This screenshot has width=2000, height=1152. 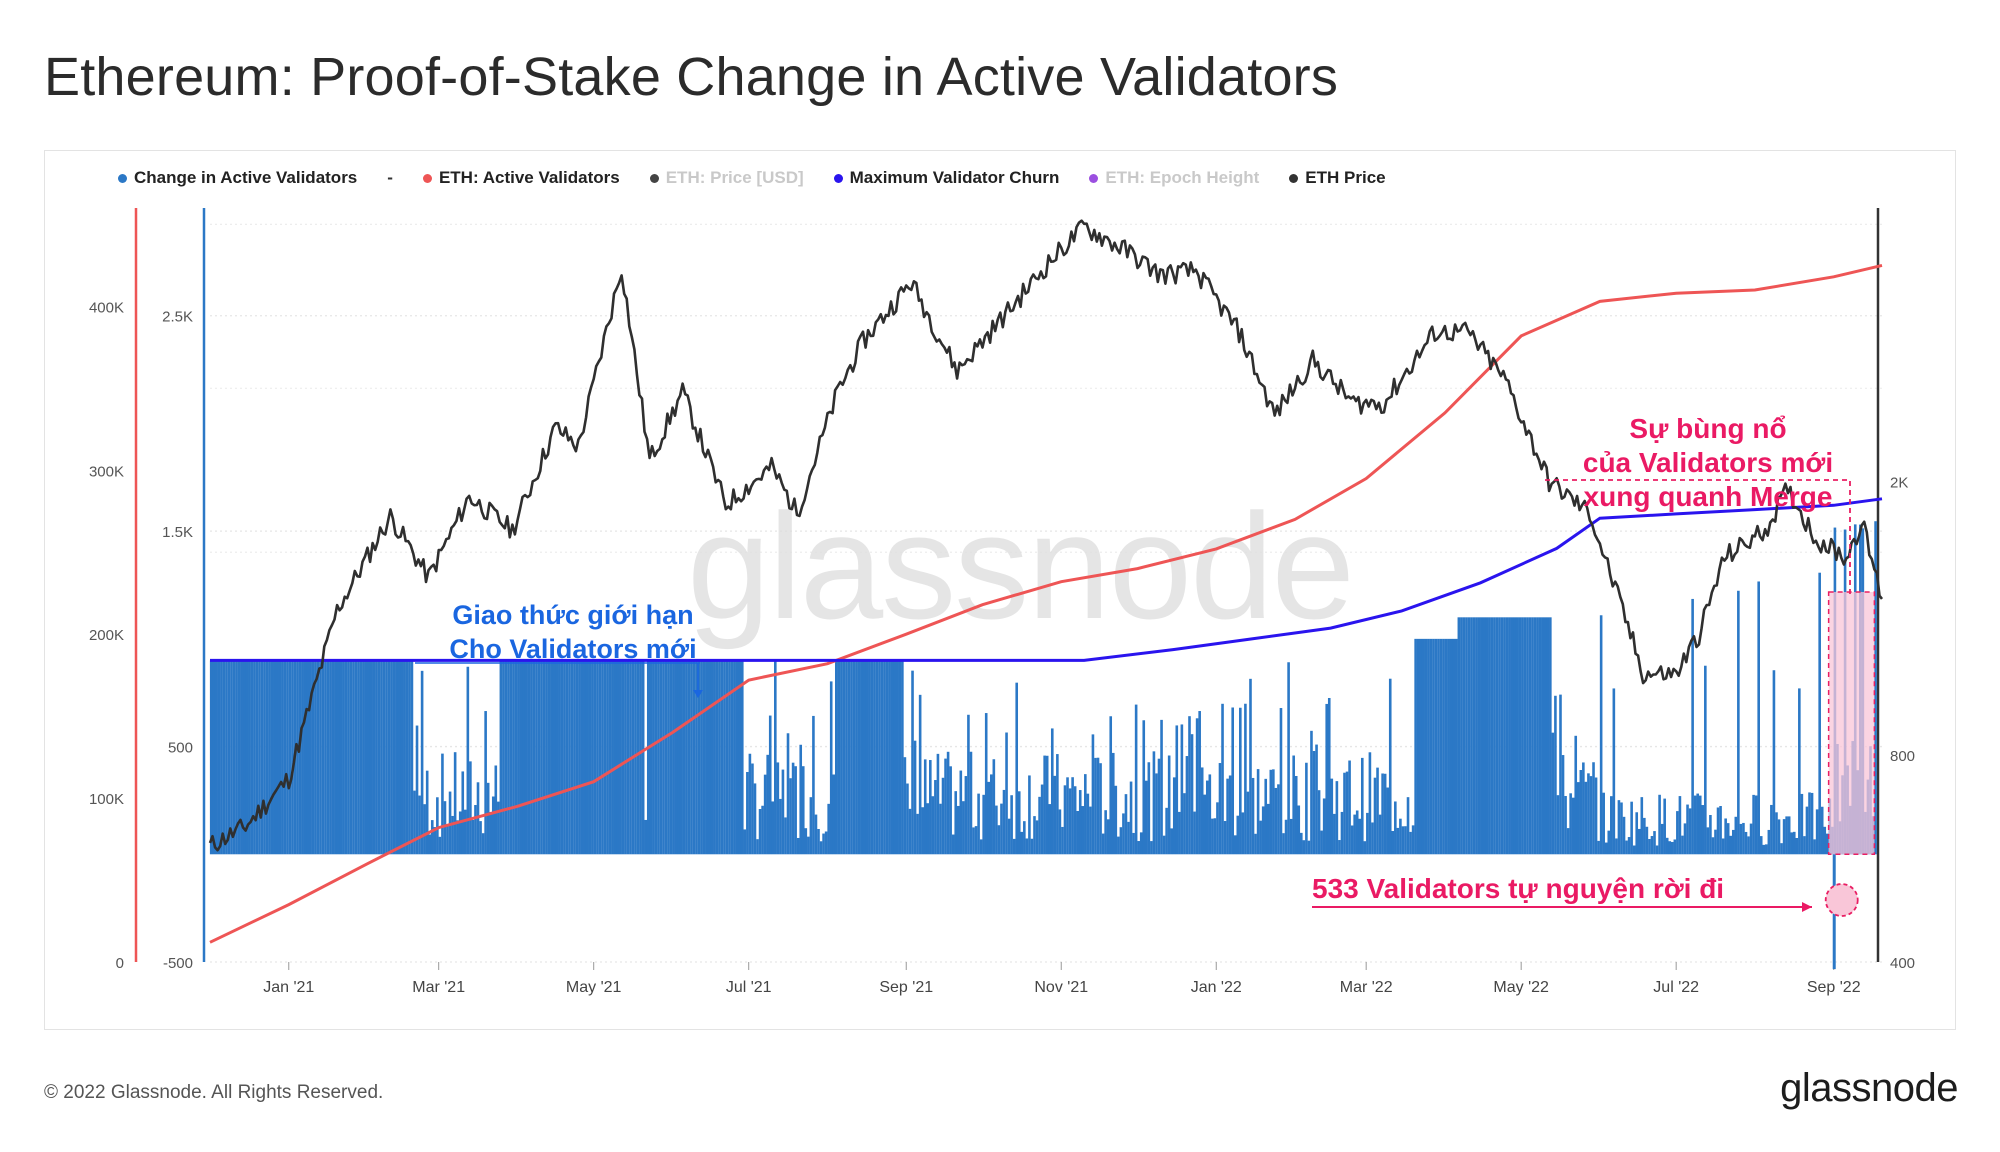 I want to click on legend-active-validators: ETH: Active Validators, so click(x=521, y=178).